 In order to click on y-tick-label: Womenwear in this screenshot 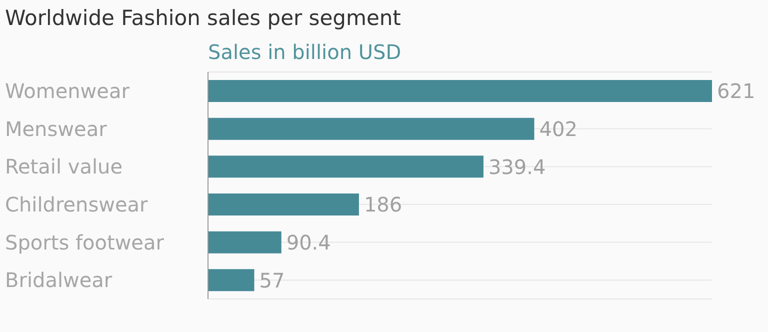, I will do `click(67, 90)`.